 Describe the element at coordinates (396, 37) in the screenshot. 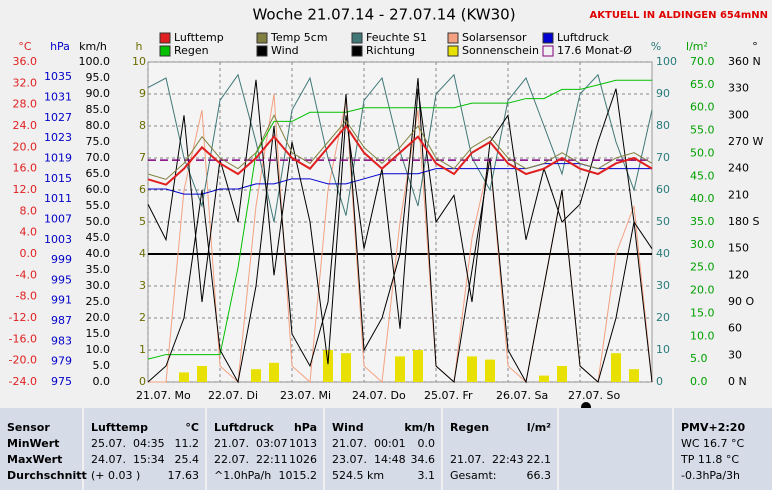

I see `legend-label: Feuchte S1` at that location.